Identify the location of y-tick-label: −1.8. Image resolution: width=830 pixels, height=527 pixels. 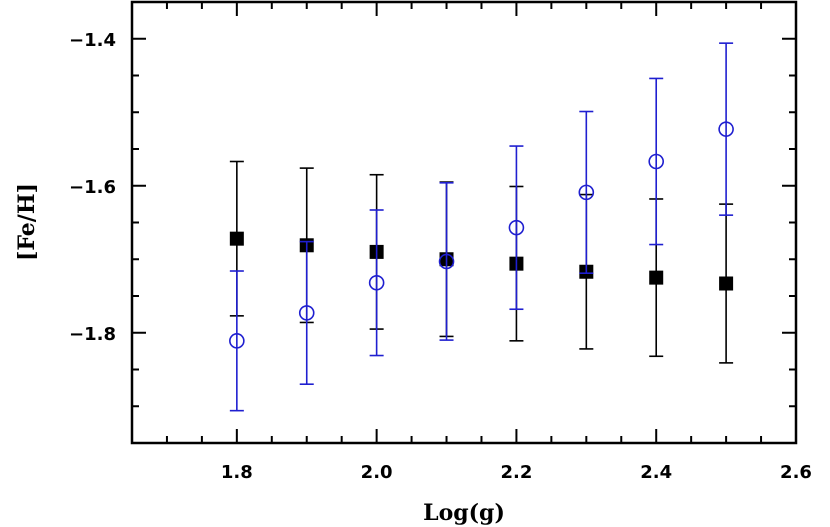
(92, 334).